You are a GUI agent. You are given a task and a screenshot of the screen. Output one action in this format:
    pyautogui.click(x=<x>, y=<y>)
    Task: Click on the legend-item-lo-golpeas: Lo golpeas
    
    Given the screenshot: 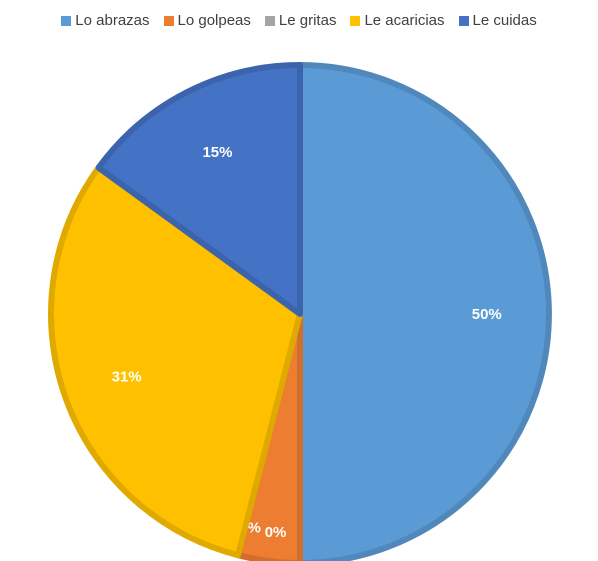 What is the action you would take?
    pyautogui.click(x=207, y=20)
    